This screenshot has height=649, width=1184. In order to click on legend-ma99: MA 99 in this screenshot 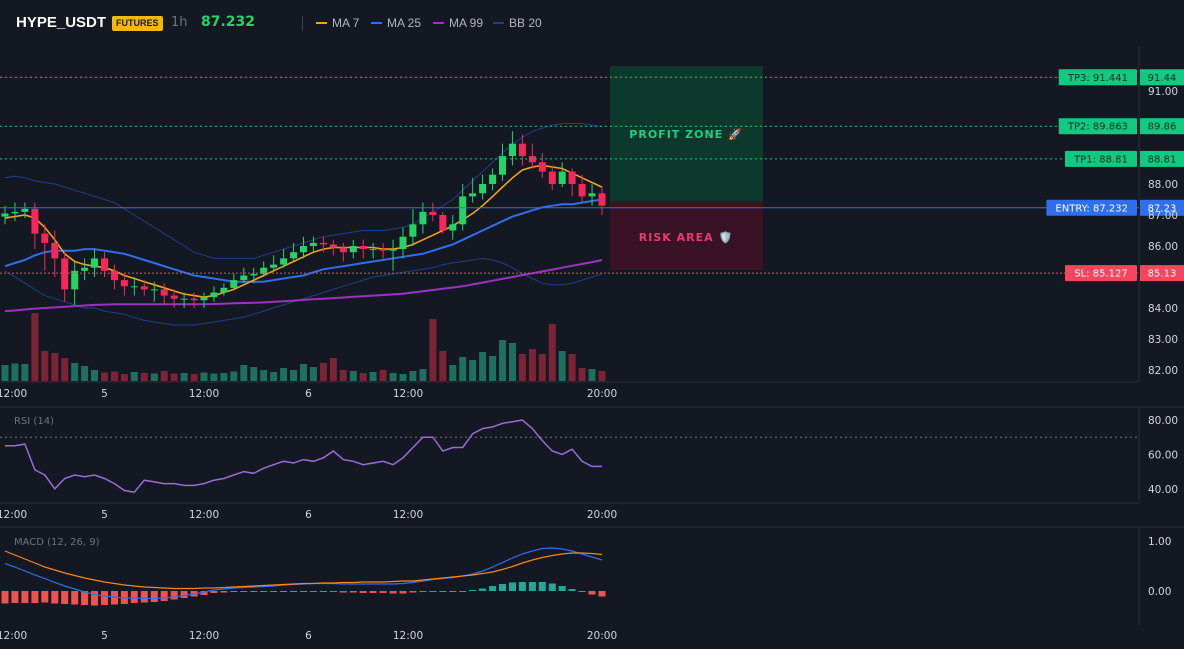, I will do `click(458, 23)`.